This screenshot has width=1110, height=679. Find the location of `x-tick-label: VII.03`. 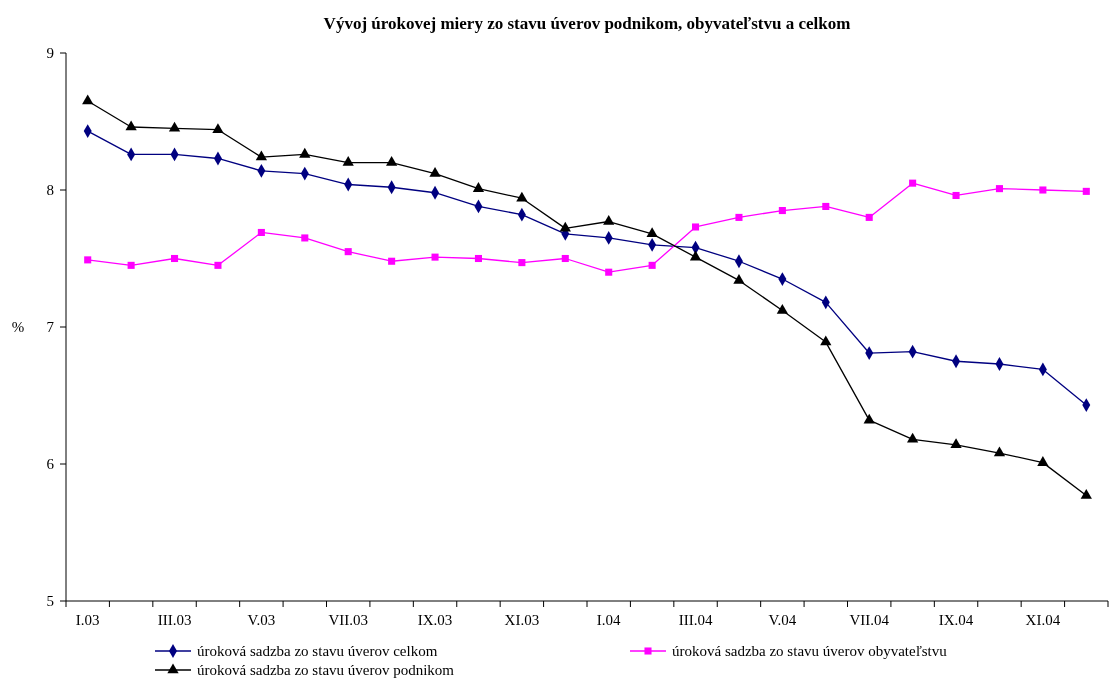

x-tick-label: VII.03 is located at coordinates (348, 620).